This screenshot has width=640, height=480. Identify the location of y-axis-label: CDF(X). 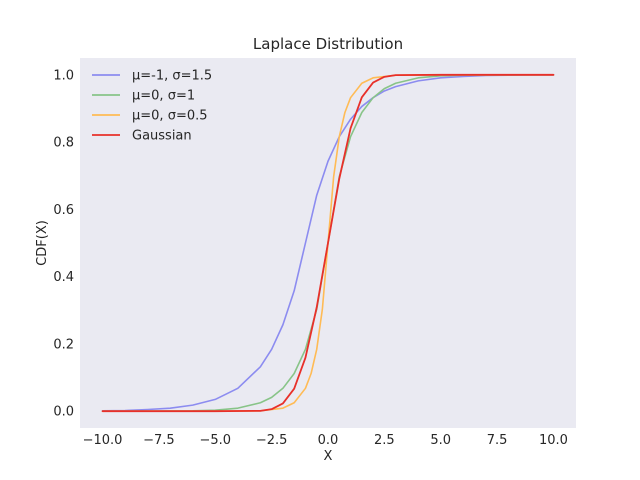
(42, 243).